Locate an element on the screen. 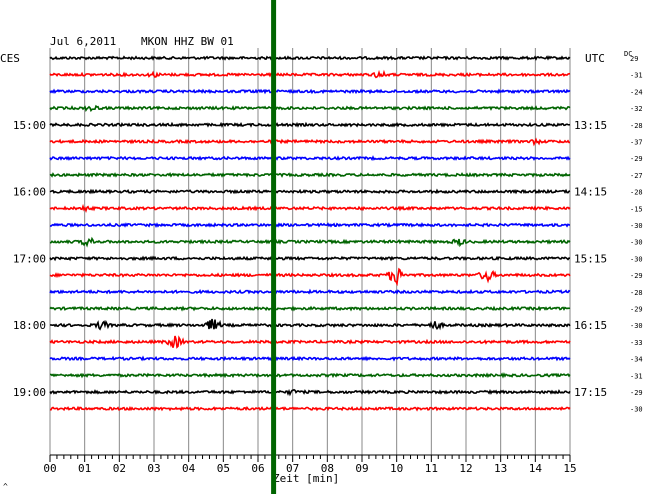 The width and height of the screenshot is (650, 494). x-tick-label-01: 01 is located at coordinates (84, 468).